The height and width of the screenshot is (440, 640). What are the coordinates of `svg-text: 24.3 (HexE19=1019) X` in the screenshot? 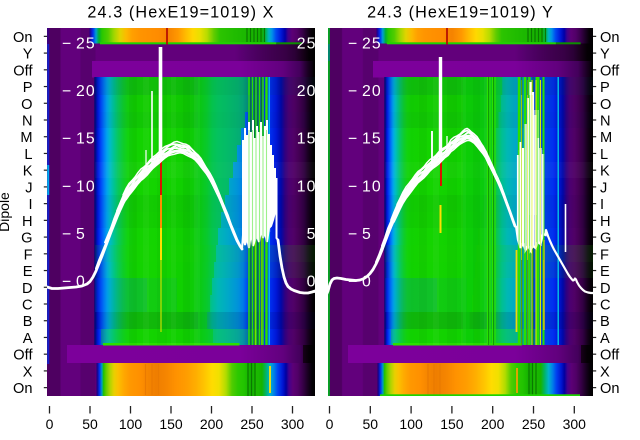 It's located at (180, 12).